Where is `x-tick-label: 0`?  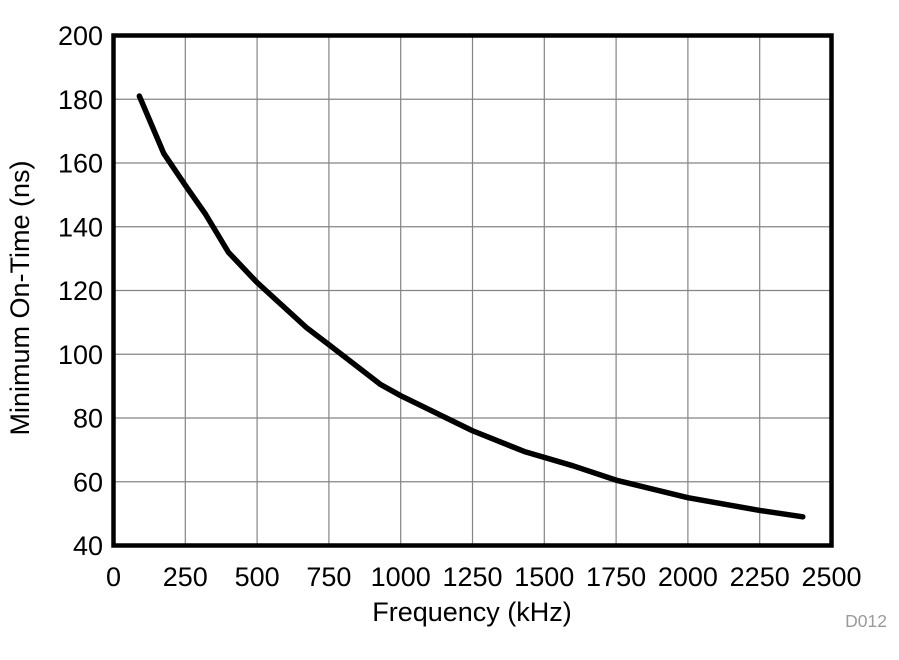 x-tick-label: 0 is located at coordinates (113, 577).